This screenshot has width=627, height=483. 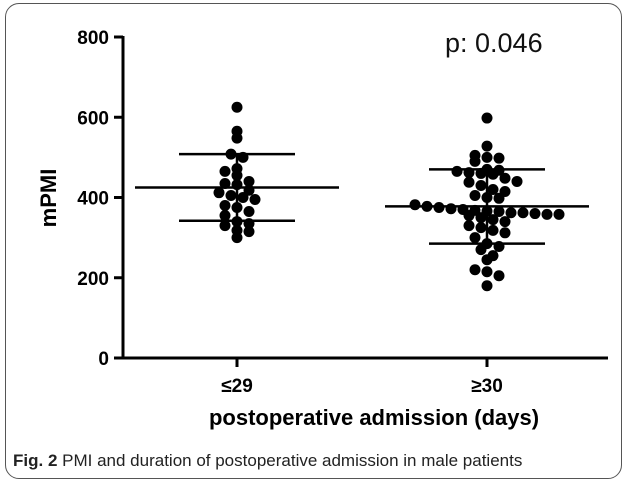 What do you see at coordinates (374, 417) in the screenshot?
I see `x-axis-title: postoperative admission (days)` at bounding box center [374, 417].